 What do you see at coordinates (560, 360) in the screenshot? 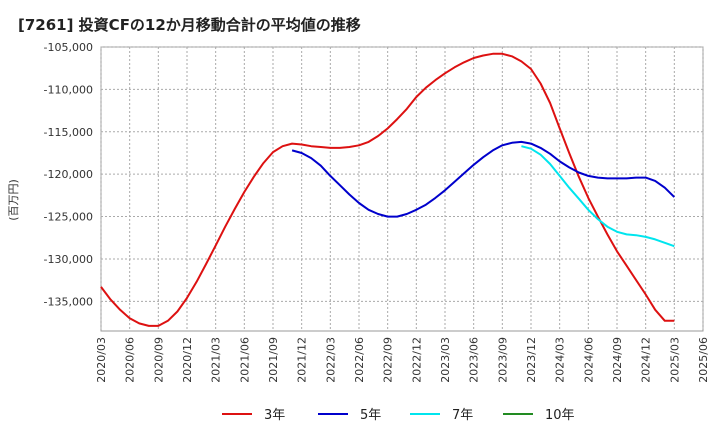
I see `x-tick-label: 2024/03` at bounding box center [560, 360].